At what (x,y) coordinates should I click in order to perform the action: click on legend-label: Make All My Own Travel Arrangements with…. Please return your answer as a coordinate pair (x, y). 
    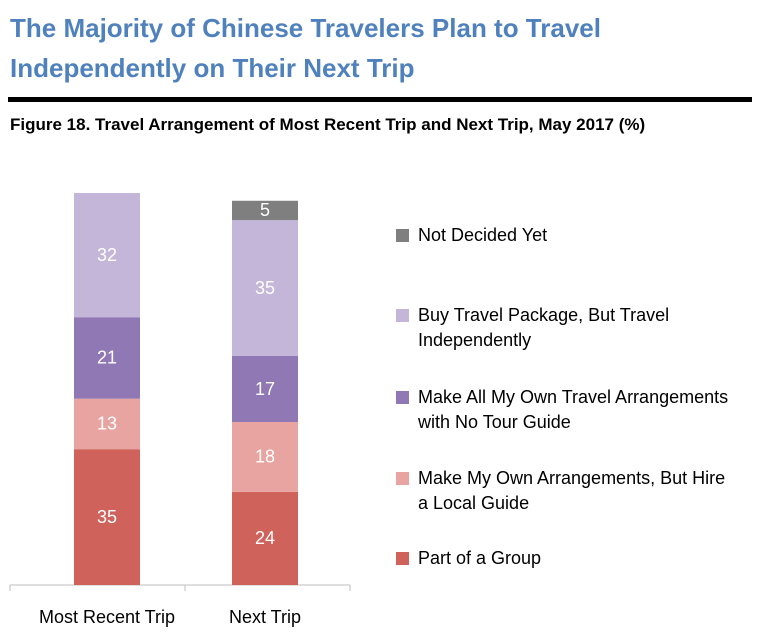
    Looking at the image, I should click on (573, 409).